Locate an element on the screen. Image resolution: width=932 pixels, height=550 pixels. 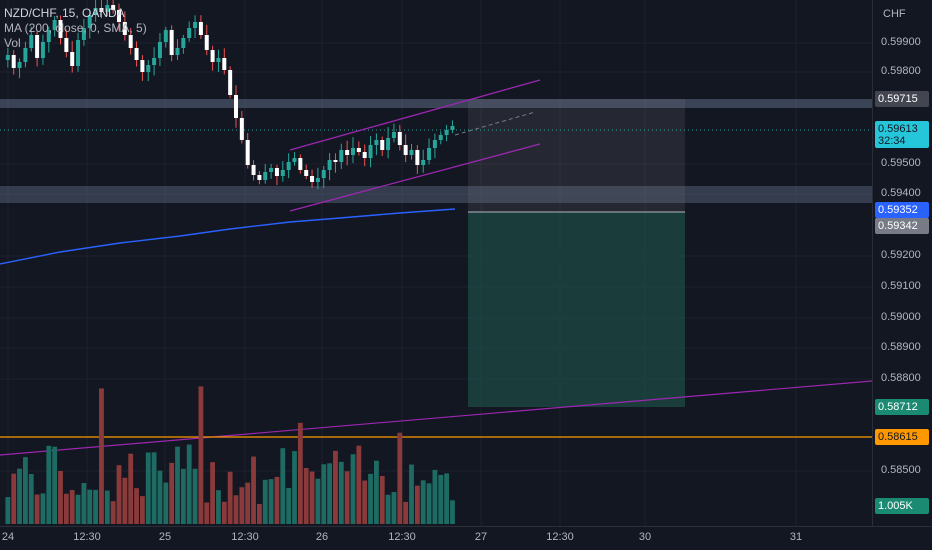
legend-symbol: NZD/CHF, 15, OANDA is located at coordinates (64, 13).